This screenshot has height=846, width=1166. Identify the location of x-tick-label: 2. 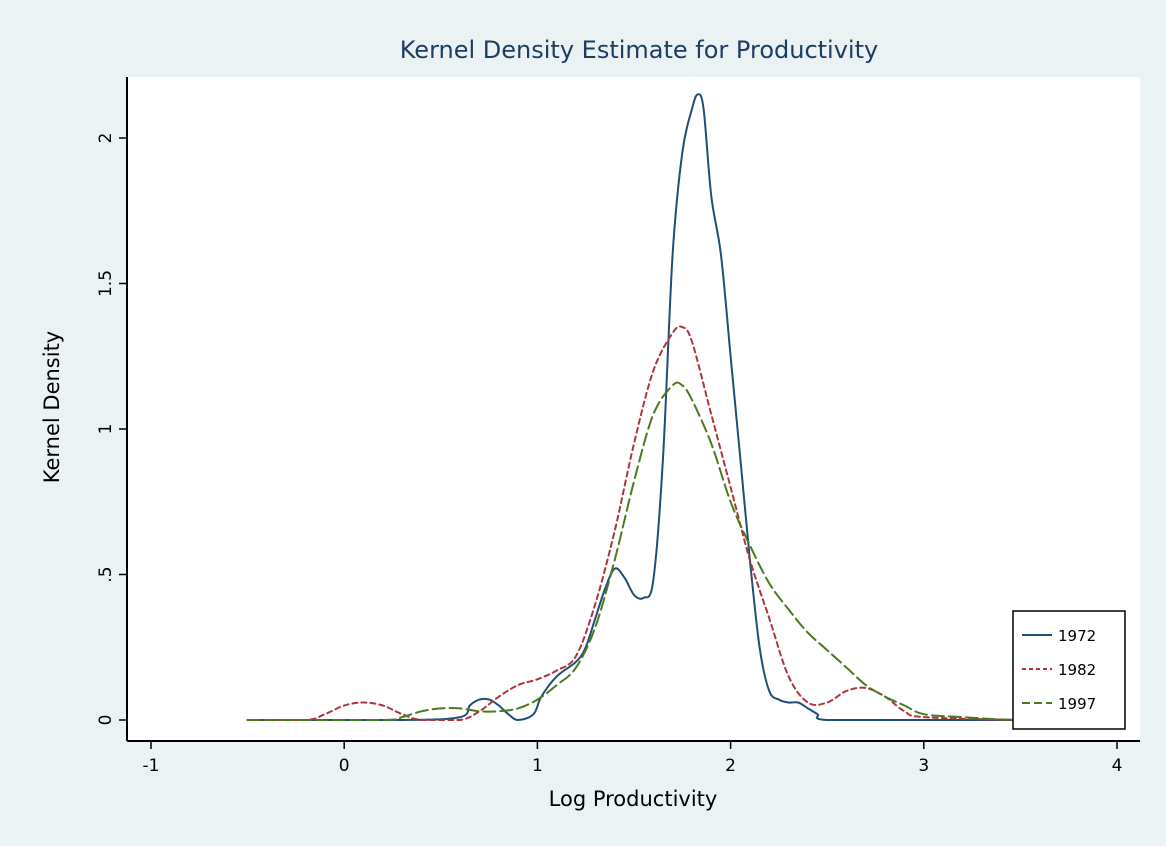
(730, 766).